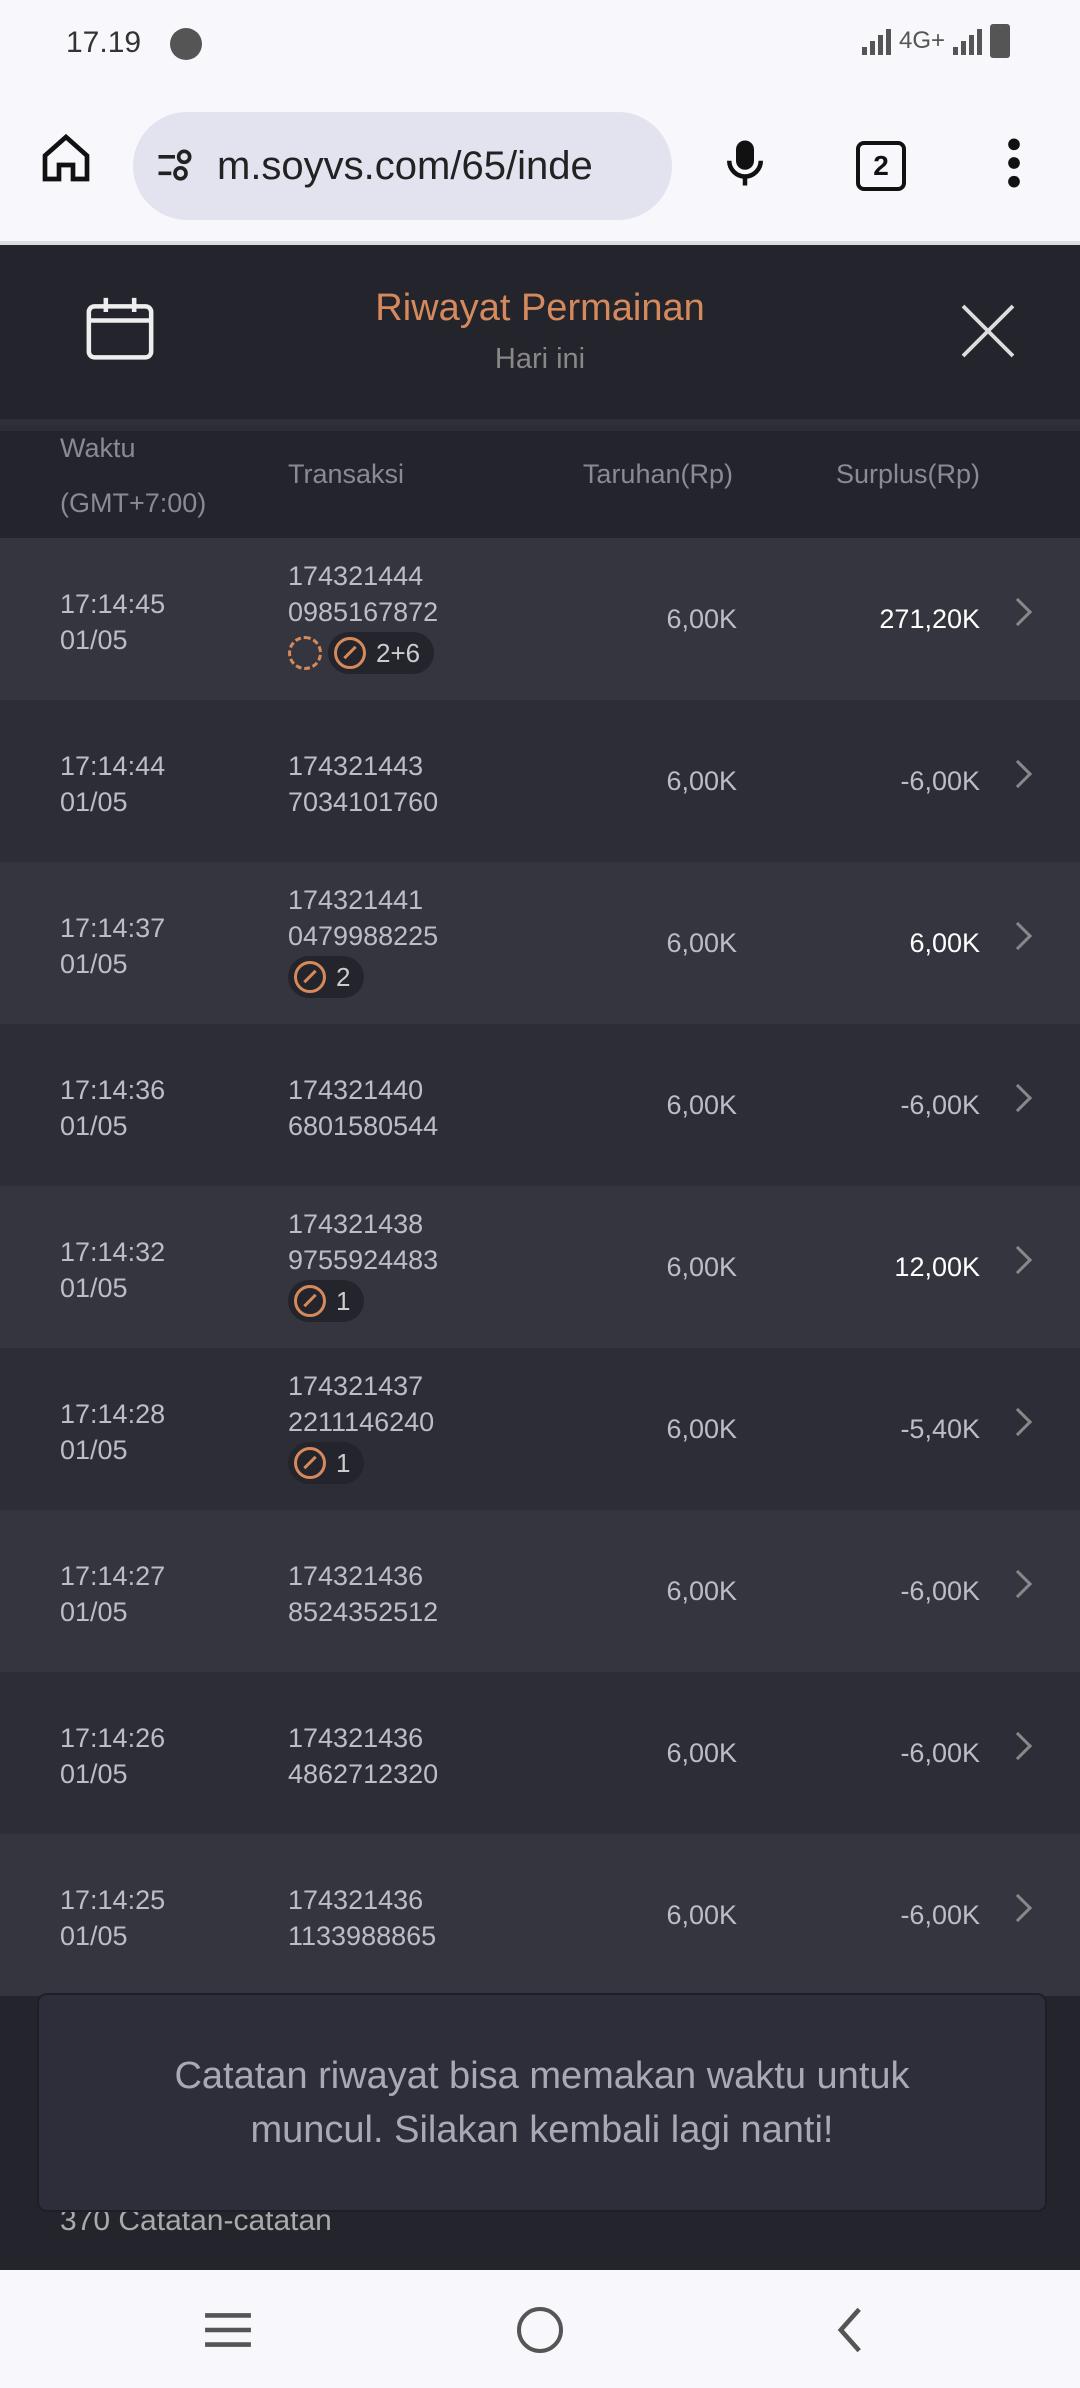 The height and width of the screenshot is (2388, 1080). I want to click on free-spin-badge: 2, so click(326, 977).